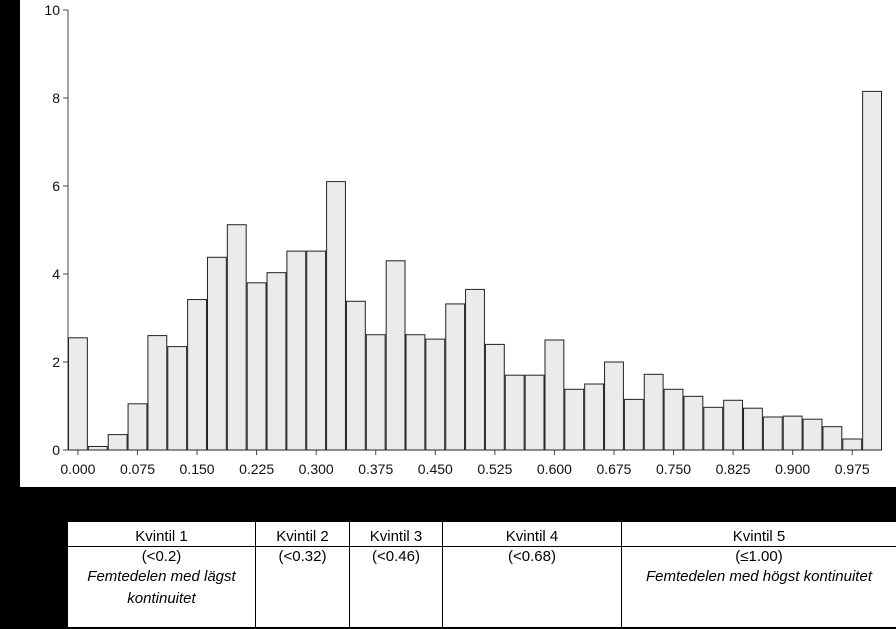  I want to click on quintile-1-cell: (<0.2) Femtedelen med lägst kontinuitet, so click(161, 587).